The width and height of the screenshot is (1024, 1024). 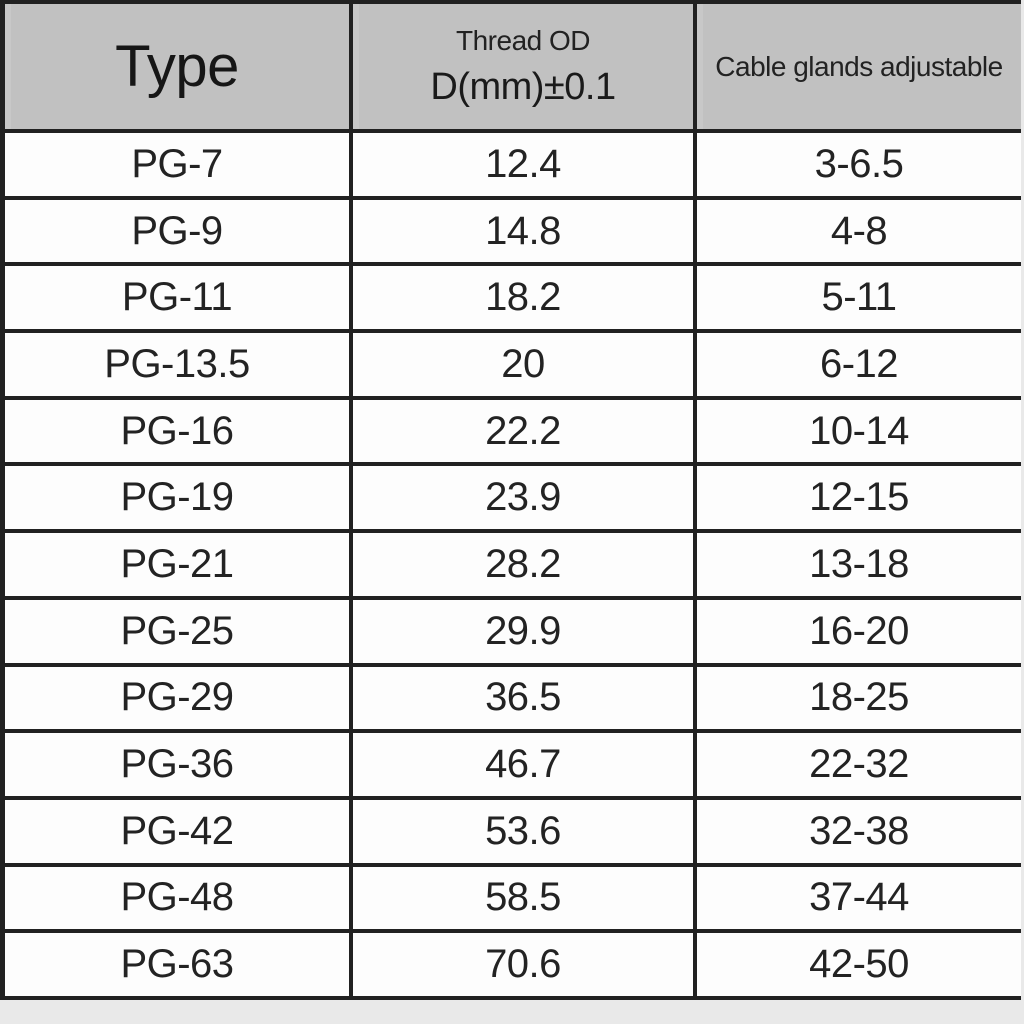 I want to click on cell-type: PG-25, so click(x=177, y=631).